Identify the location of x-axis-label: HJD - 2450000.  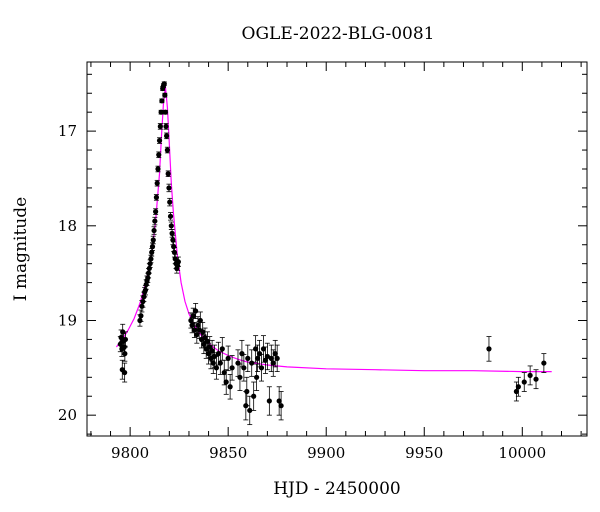
(337, 489).